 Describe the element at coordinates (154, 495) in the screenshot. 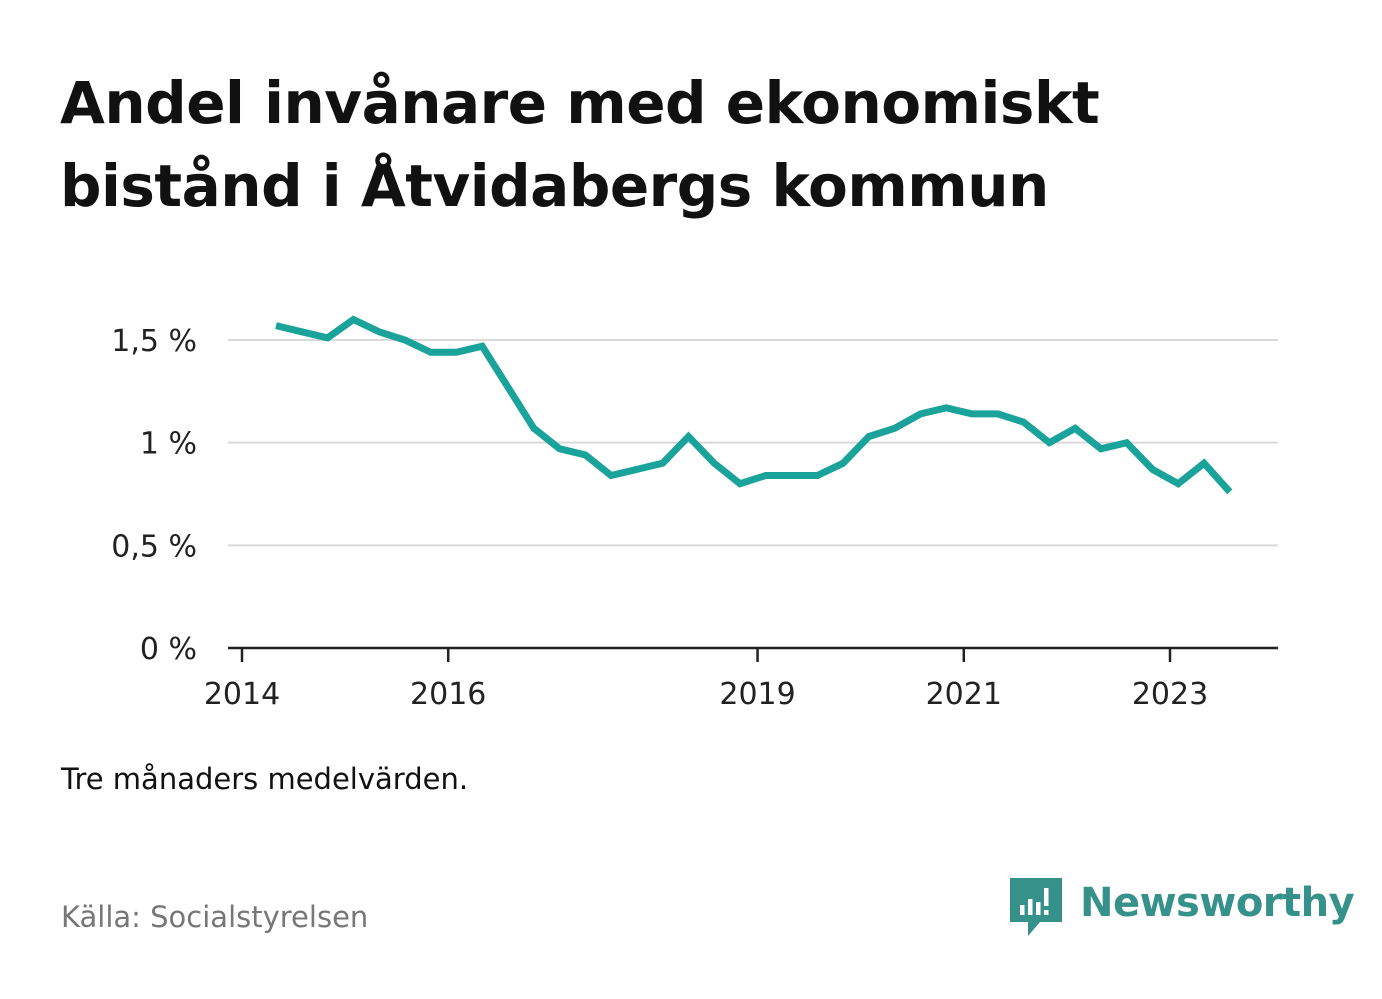

I see `y-axis: 0 % 0,5 % 1 % 1,5 %` at that location.